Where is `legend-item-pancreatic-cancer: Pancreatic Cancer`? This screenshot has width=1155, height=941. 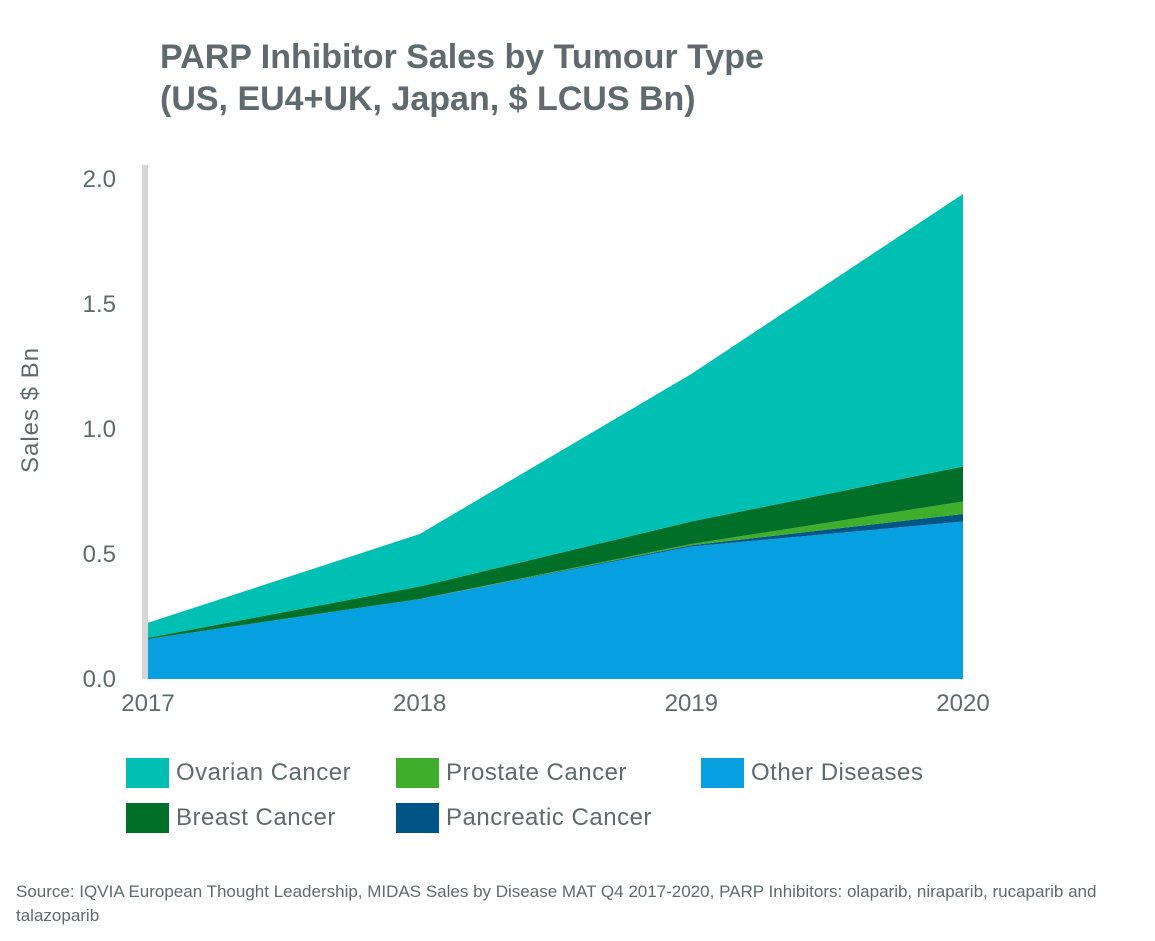
legend-item-pancreatic-cancer: Pancreatic Cancer is located at coordinates (524, 818).